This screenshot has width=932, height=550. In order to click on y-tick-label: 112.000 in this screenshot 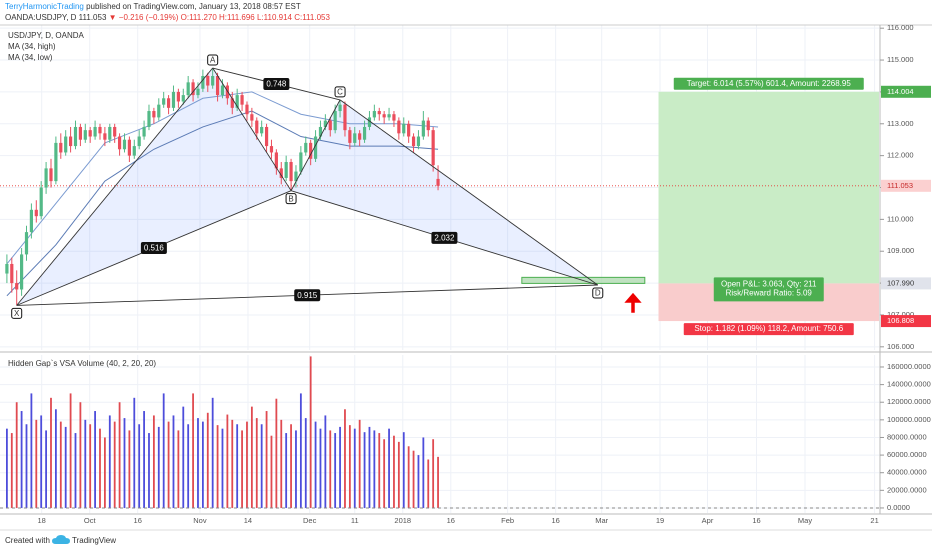, I will do `click(900, 155)`.